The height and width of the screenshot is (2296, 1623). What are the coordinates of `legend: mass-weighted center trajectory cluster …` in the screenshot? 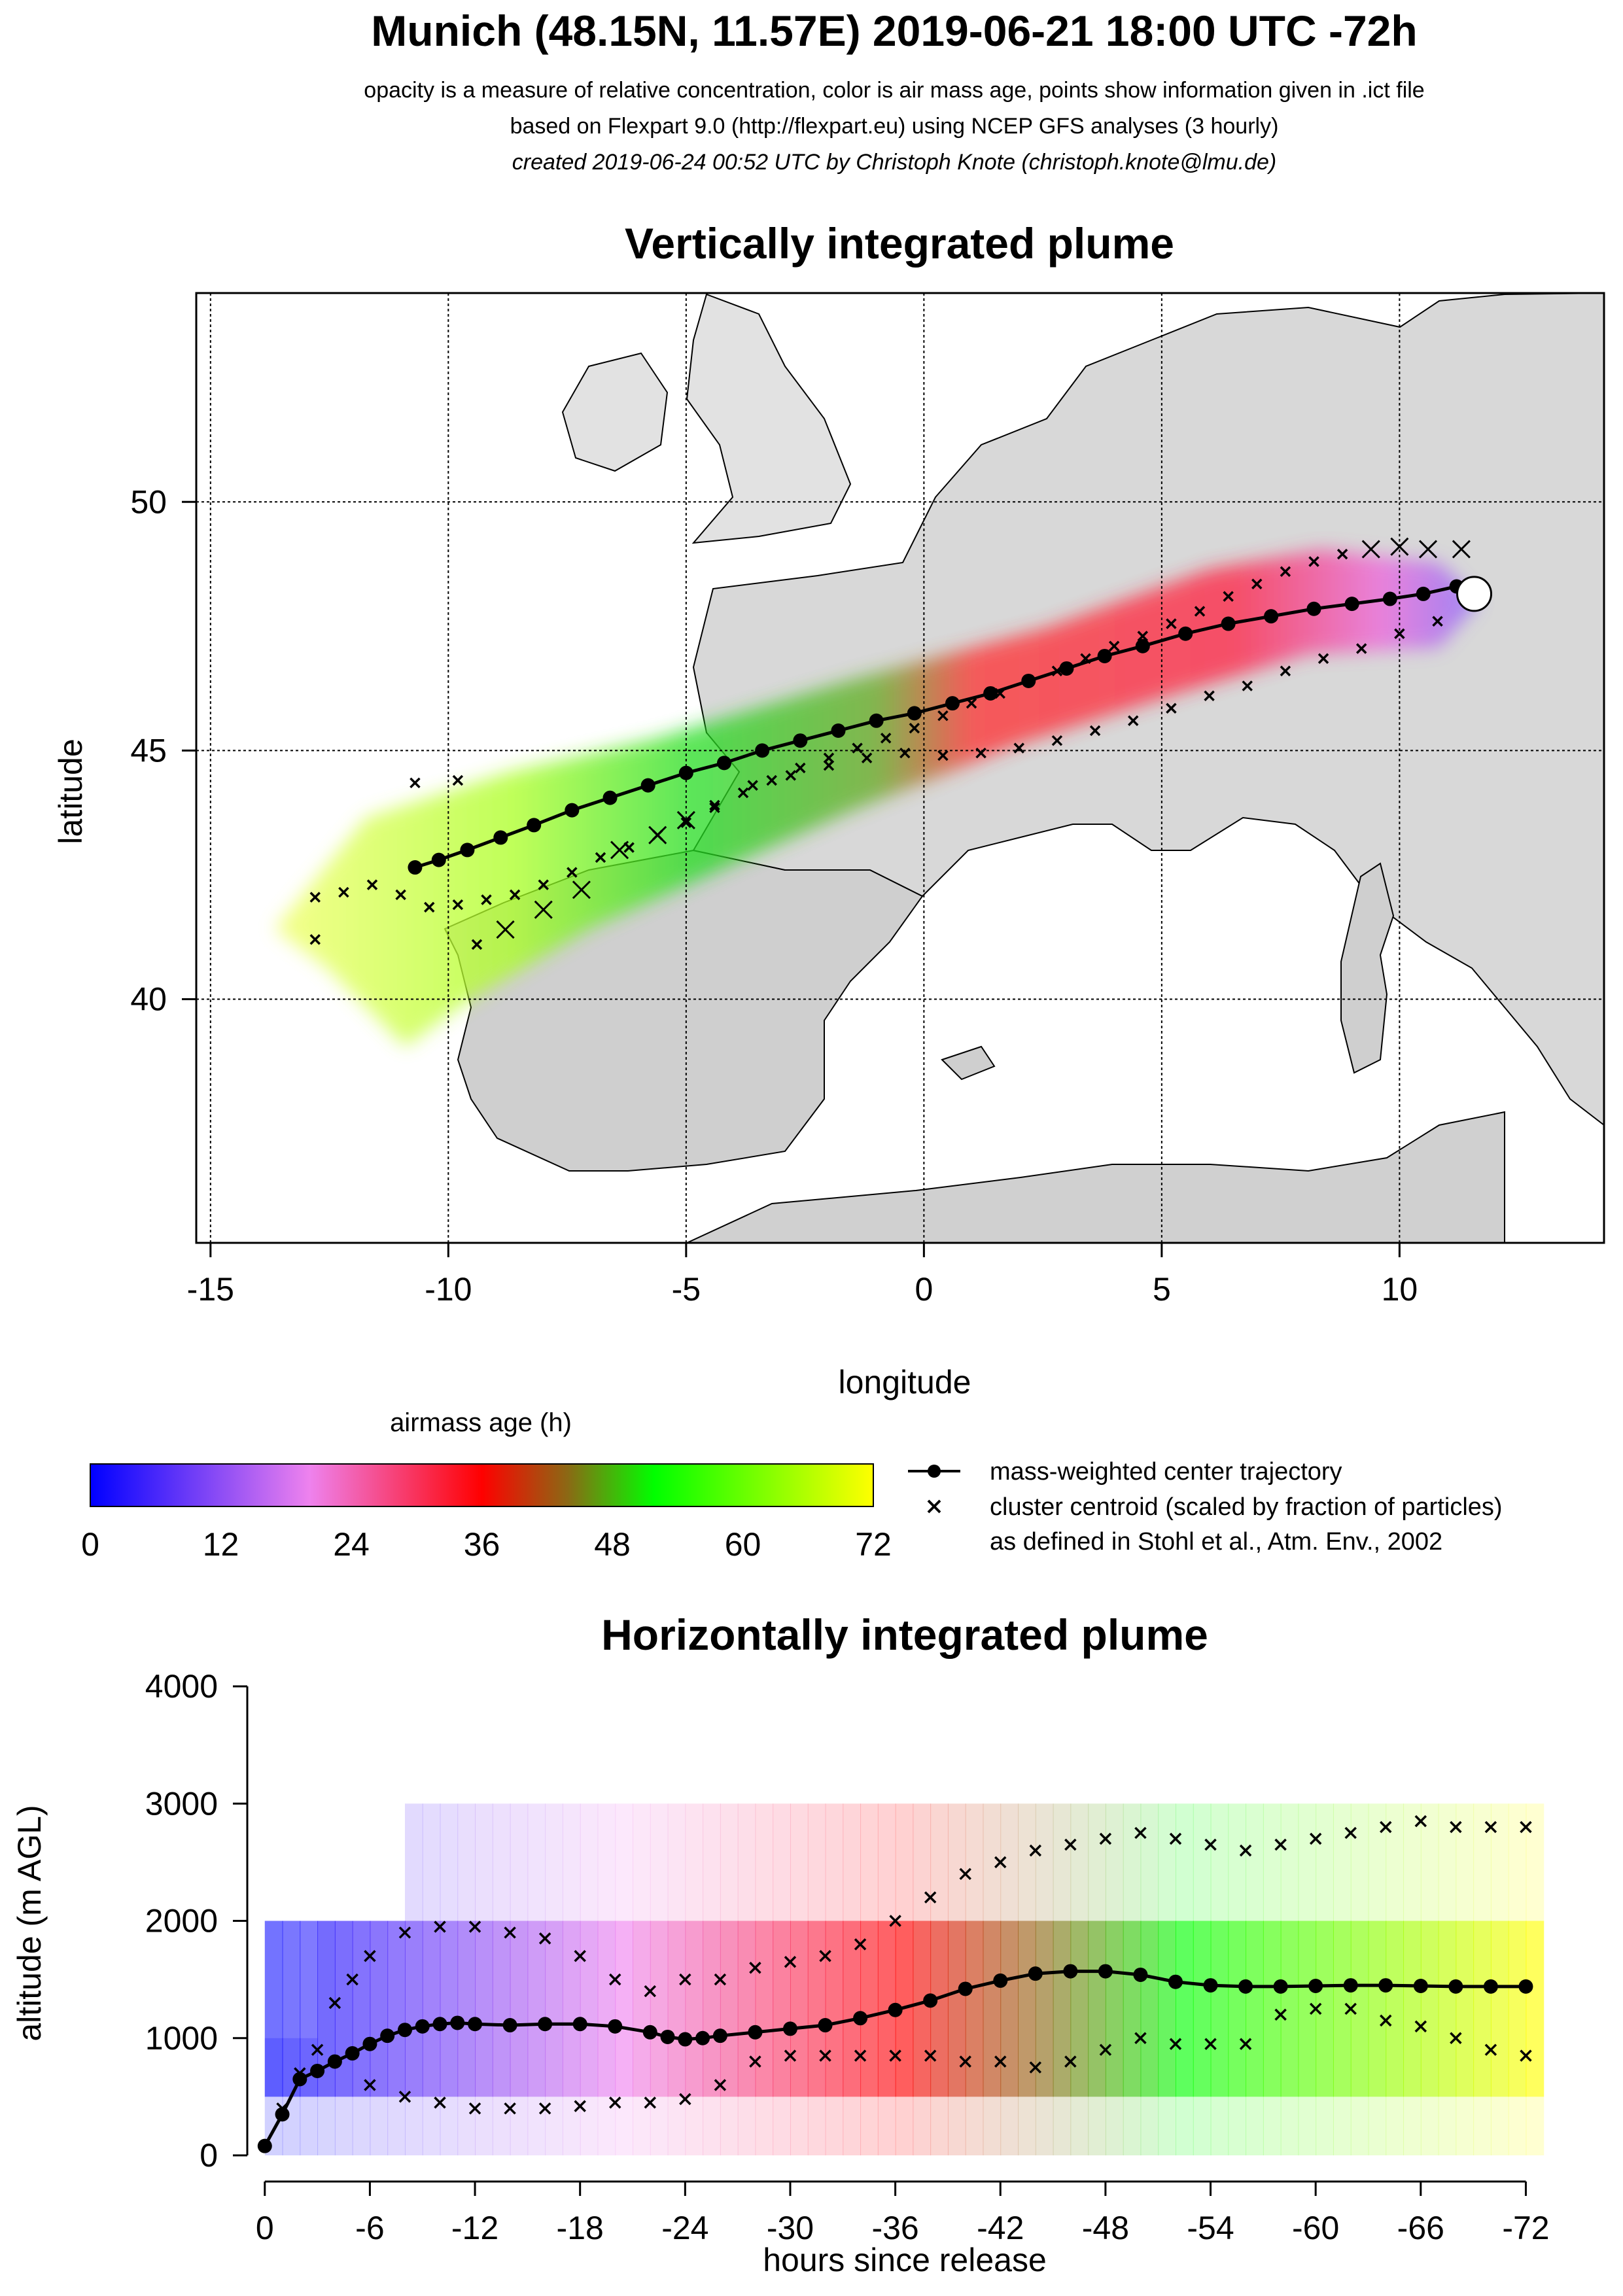 It's located at (1205, 1507).